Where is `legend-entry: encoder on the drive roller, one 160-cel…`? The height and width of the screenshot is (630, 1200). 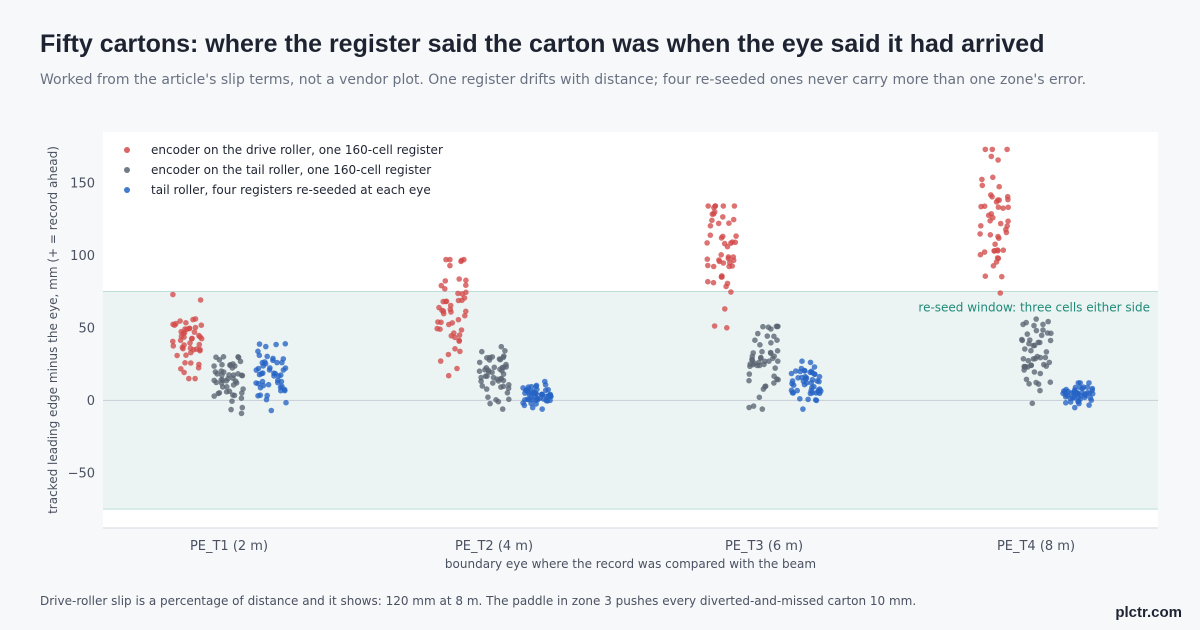
legend-entry: encoder on the drive roller, one 160-cel… is located at coordinates (297, 150).